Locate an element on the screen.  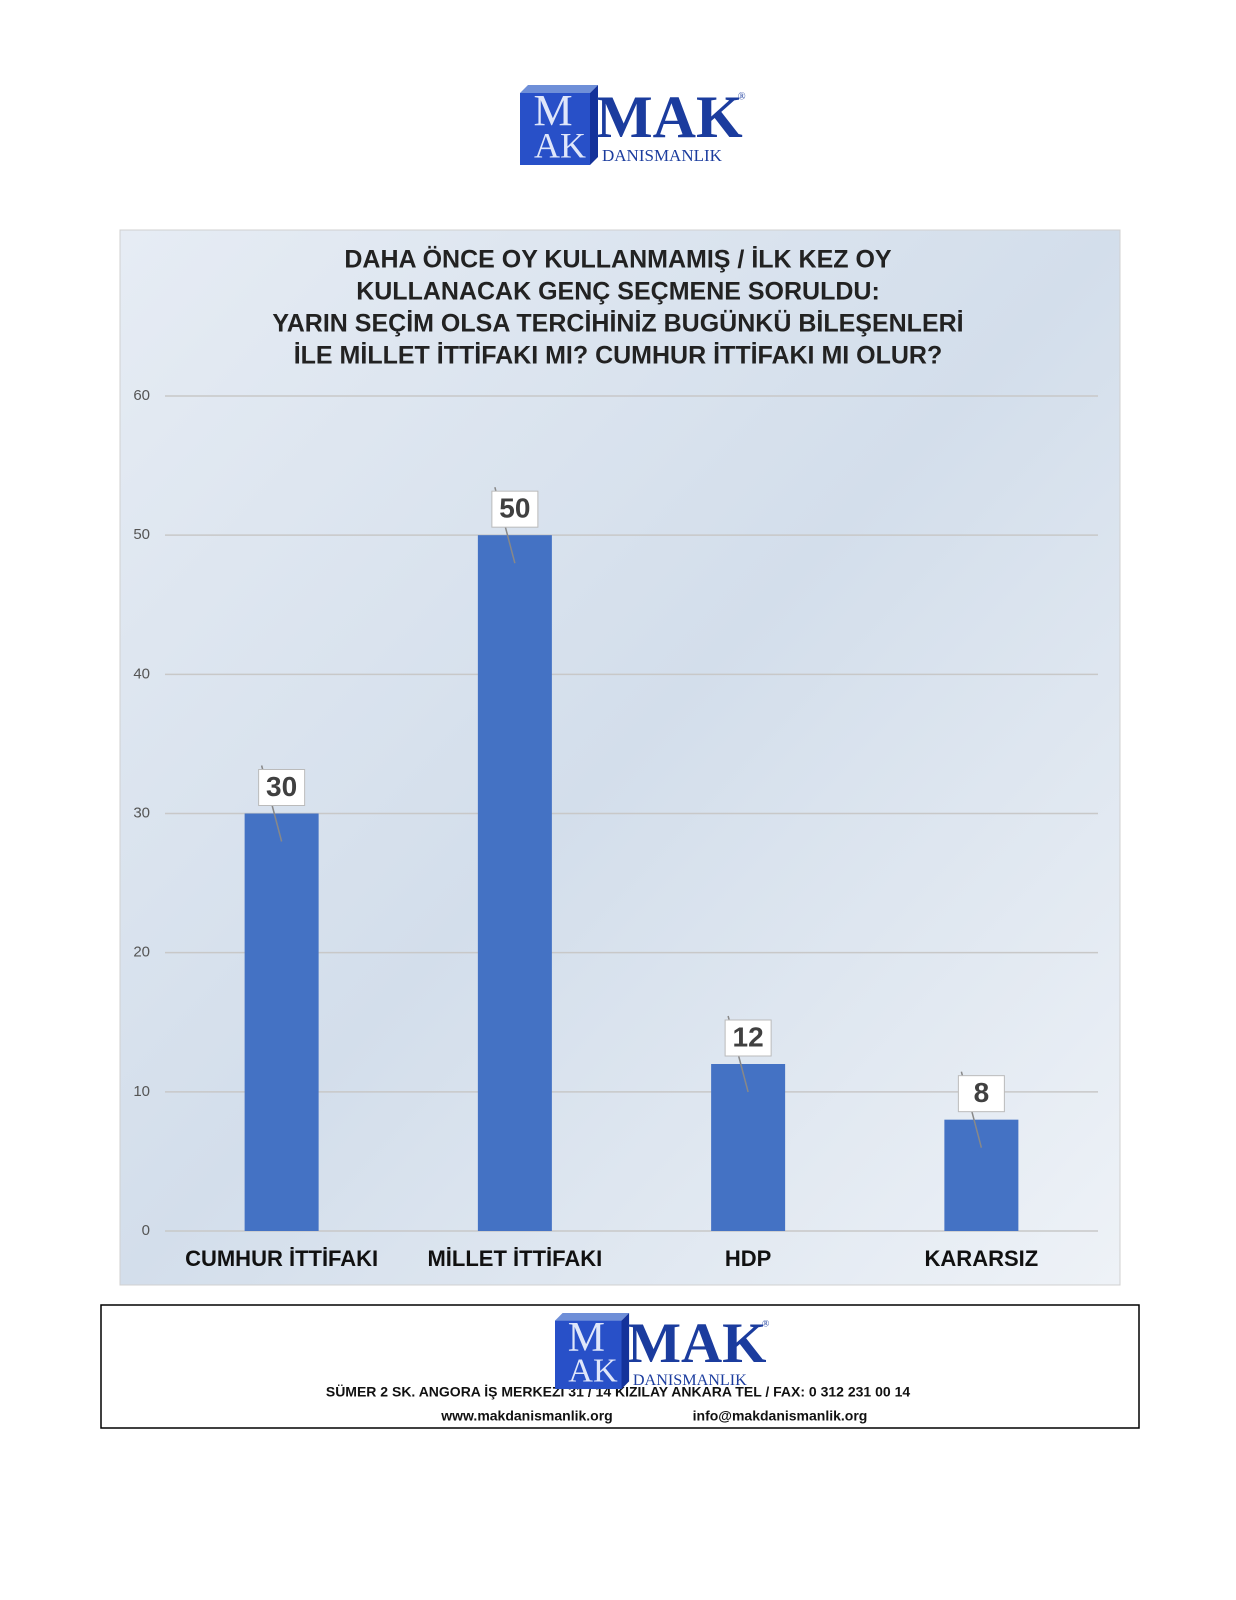
y-tick-label: 60 is located at coordinates (141, 395).